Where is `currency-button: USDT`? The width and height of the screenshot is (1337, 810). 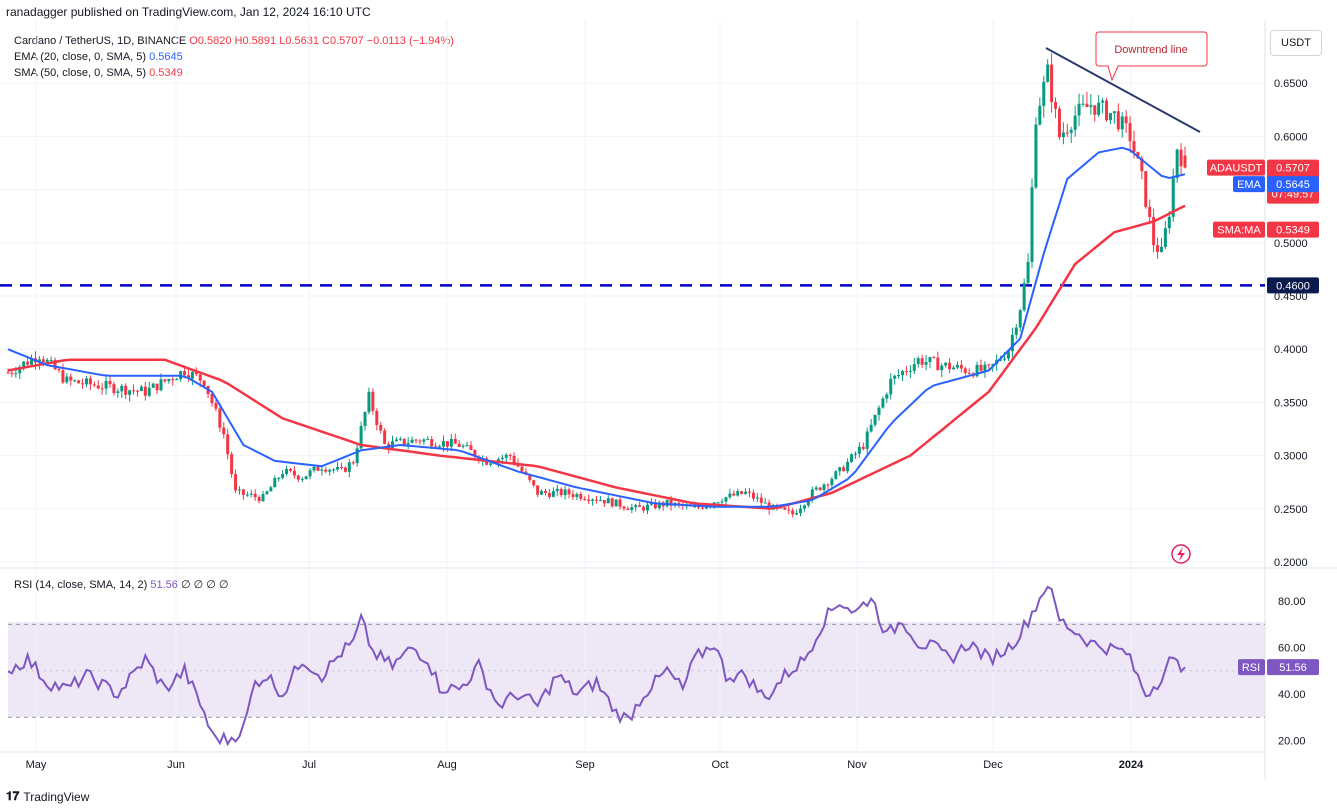
currency-button: USDT is located at coordinates (1296, 43).